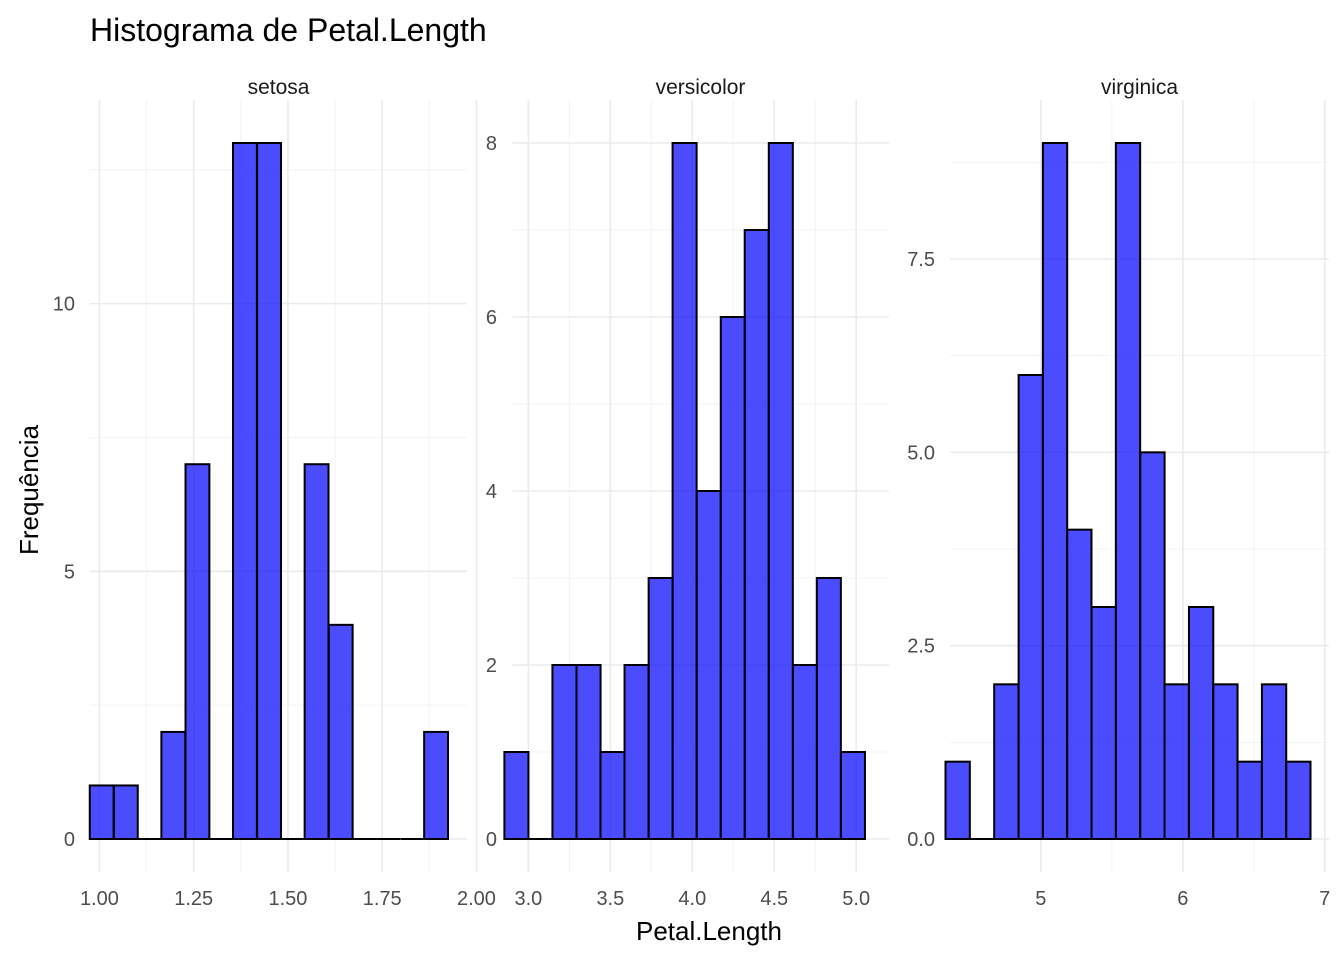 The image size is (1344, 960). I want to click on x-tick-label: 3.0, so click(528, 899).